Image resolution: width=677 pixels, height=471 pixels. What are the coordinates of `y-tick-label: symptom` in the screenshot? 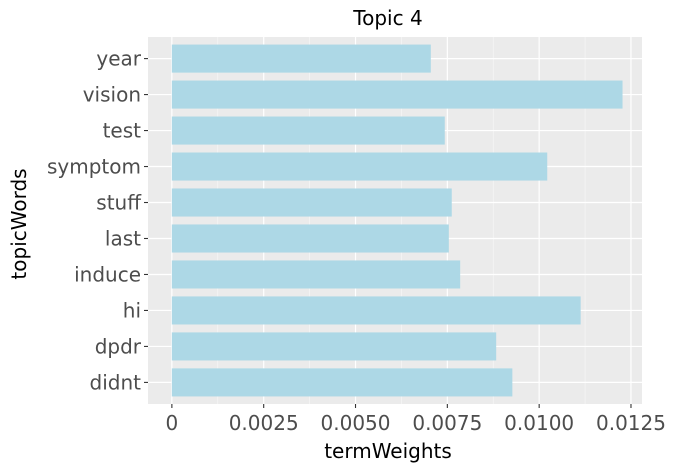 It's located at (94, 167).